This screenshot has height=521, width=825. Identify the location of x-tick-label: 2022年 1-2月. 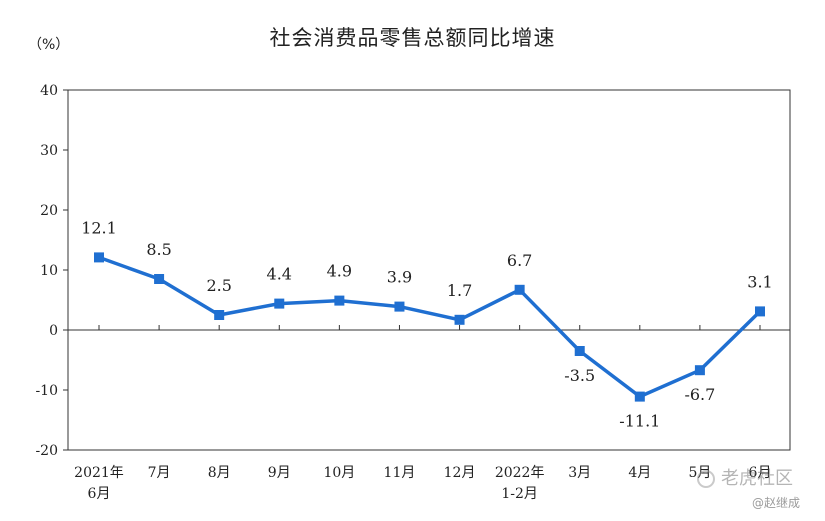
(520, 483).